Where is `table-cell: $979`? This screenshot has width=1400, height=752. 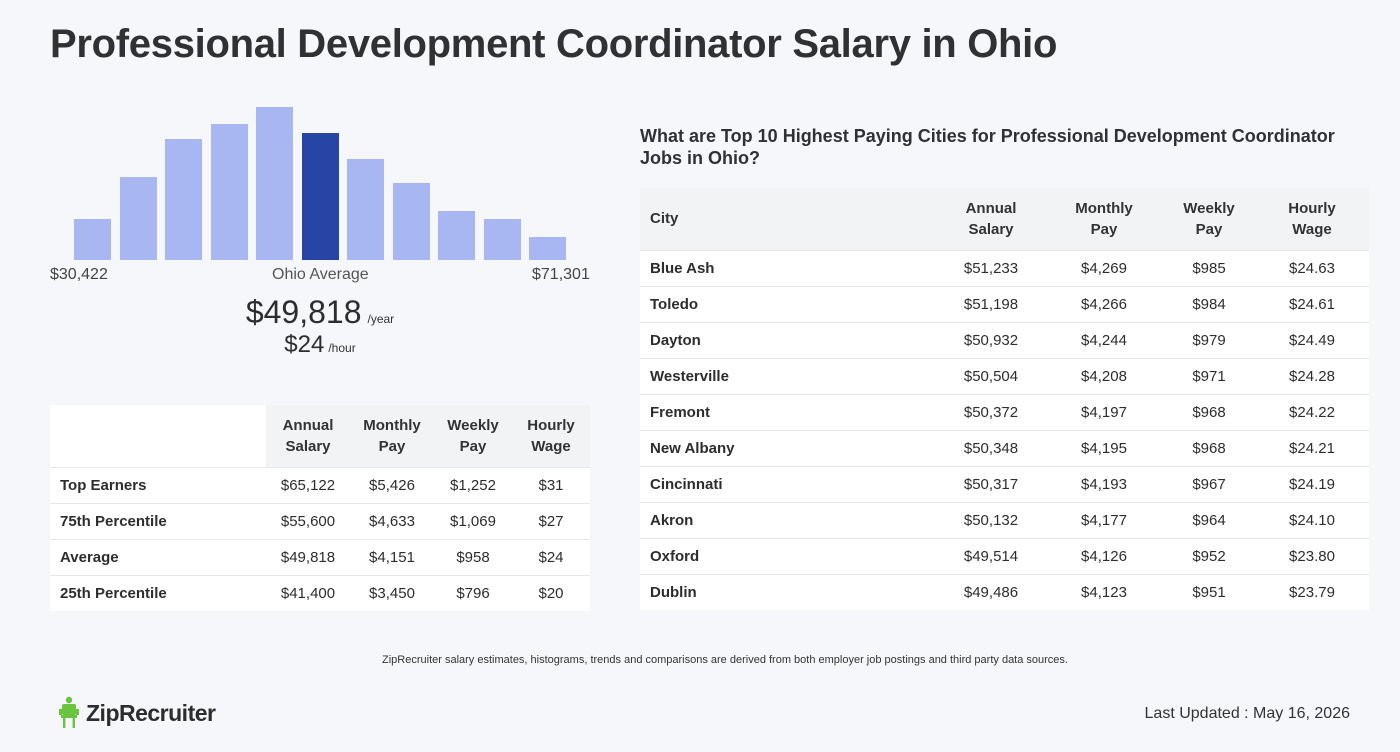 table-cell: $979 is located at coordinates (1209, 339).